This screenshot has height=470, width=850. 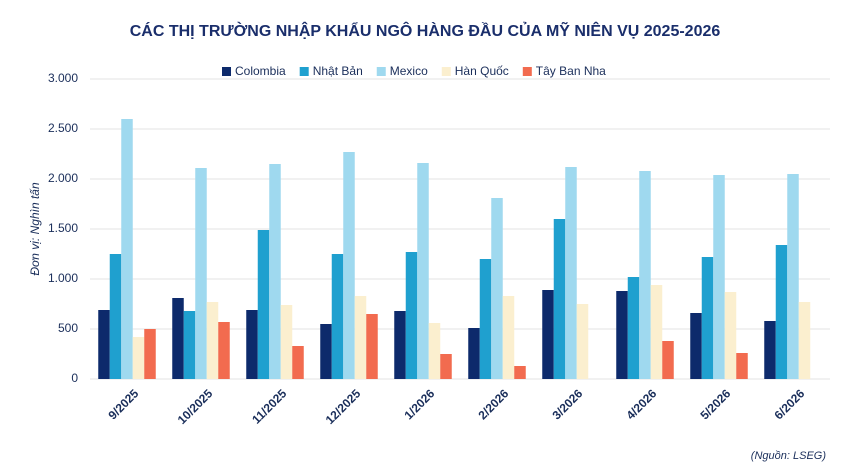 What do you see at coordinates (68, 328) in the screenshot?
I see `y-tick-label: 500` at bounding box center [68, 328].